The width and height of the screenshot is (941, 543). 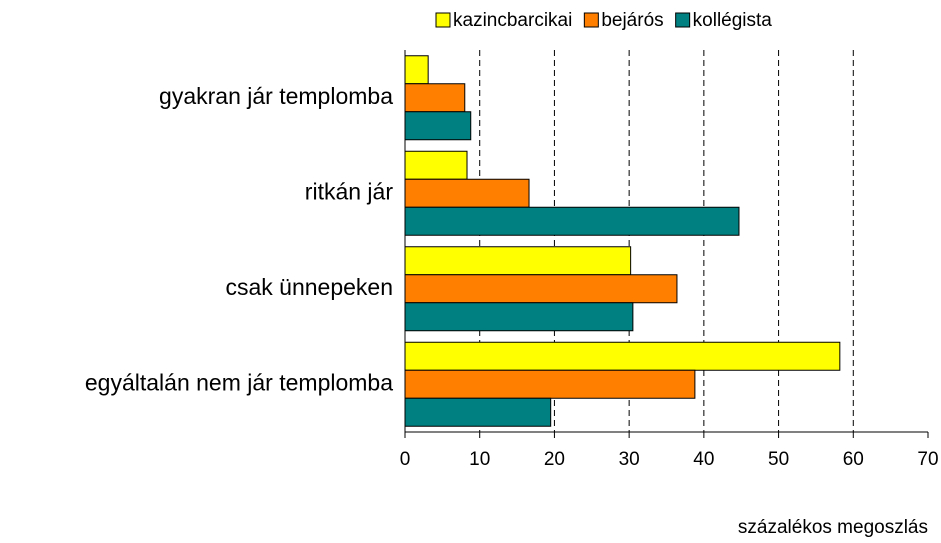 I want to click on y-tick-label: ritkán jár, so click(x=349, y=191).